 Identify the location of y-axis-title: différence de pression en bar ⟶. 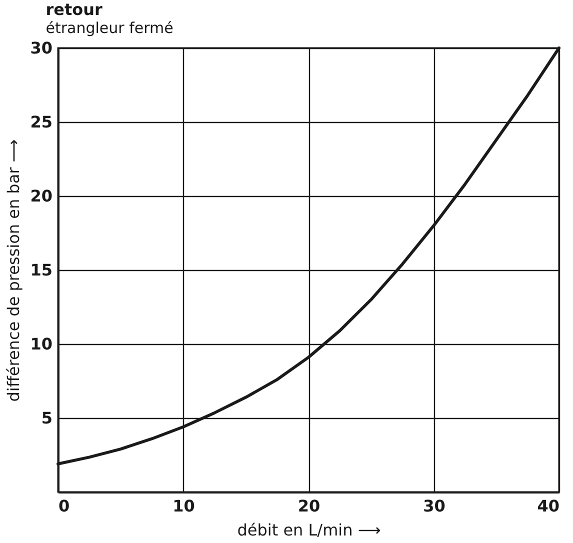
(14, 270).